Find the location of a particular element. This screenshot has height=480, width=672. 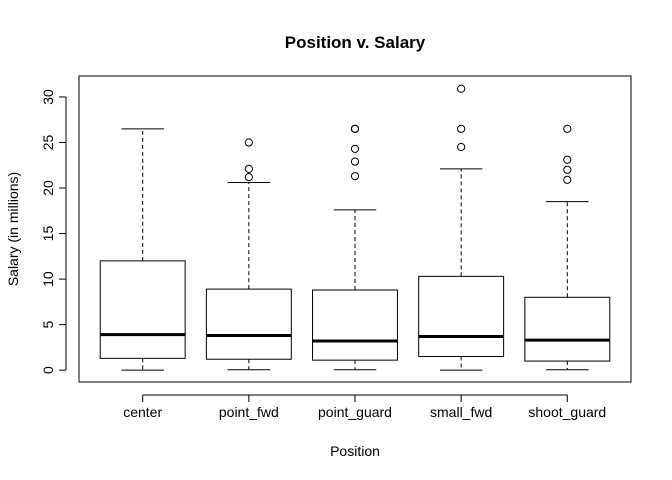

box-point_fwd is located at coordinates (248, 254).